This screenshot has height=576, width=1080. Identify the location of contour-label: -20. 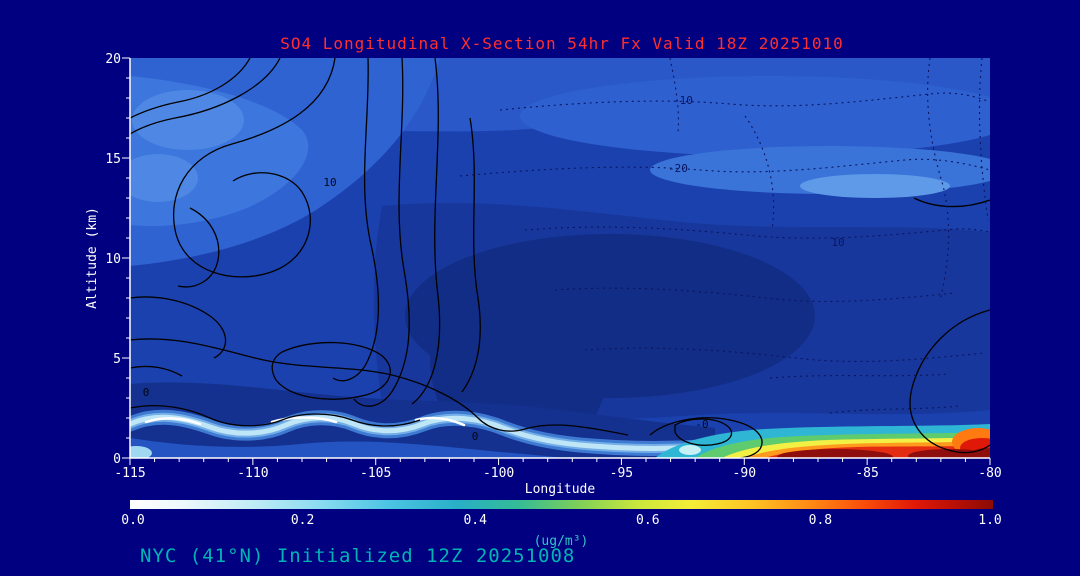
(678, 168).